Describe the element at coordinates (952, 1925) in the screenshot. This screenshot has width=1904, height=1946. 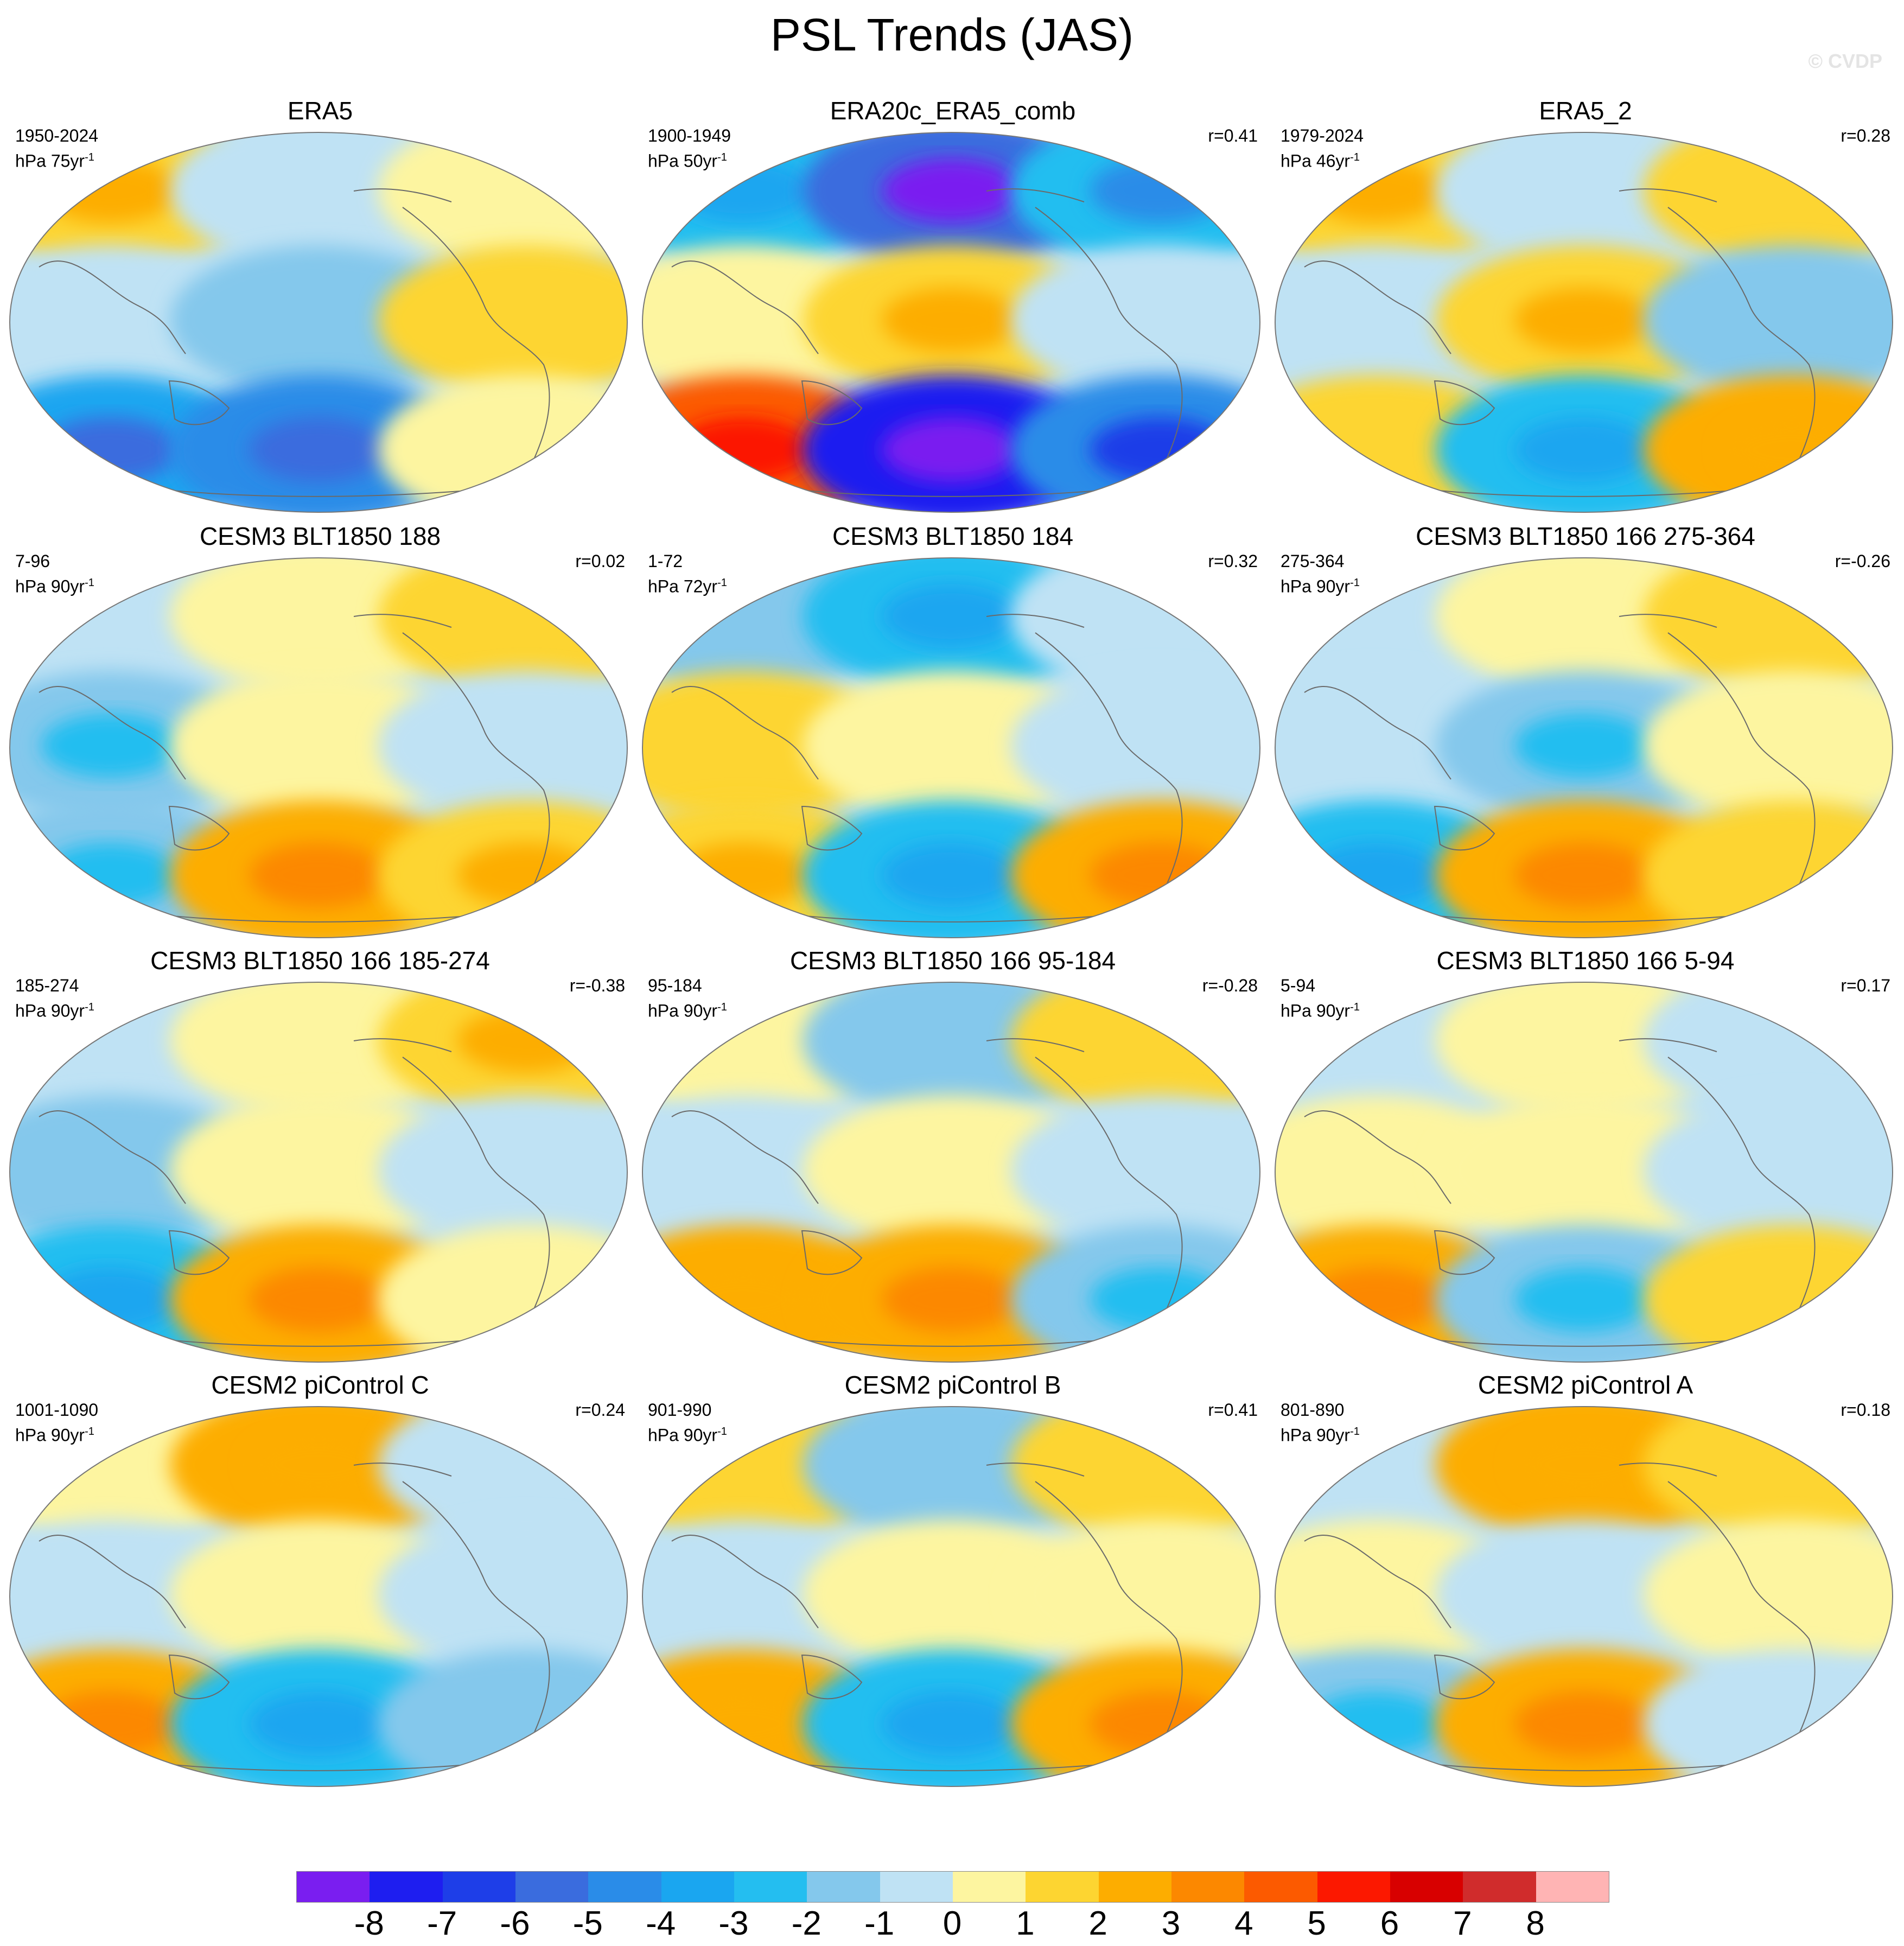
I see `colorbar-labels: -8 -7 -6 -5 -4 -3 -2 -1 0 1 2 3 4 5 6 7 8` at that location.